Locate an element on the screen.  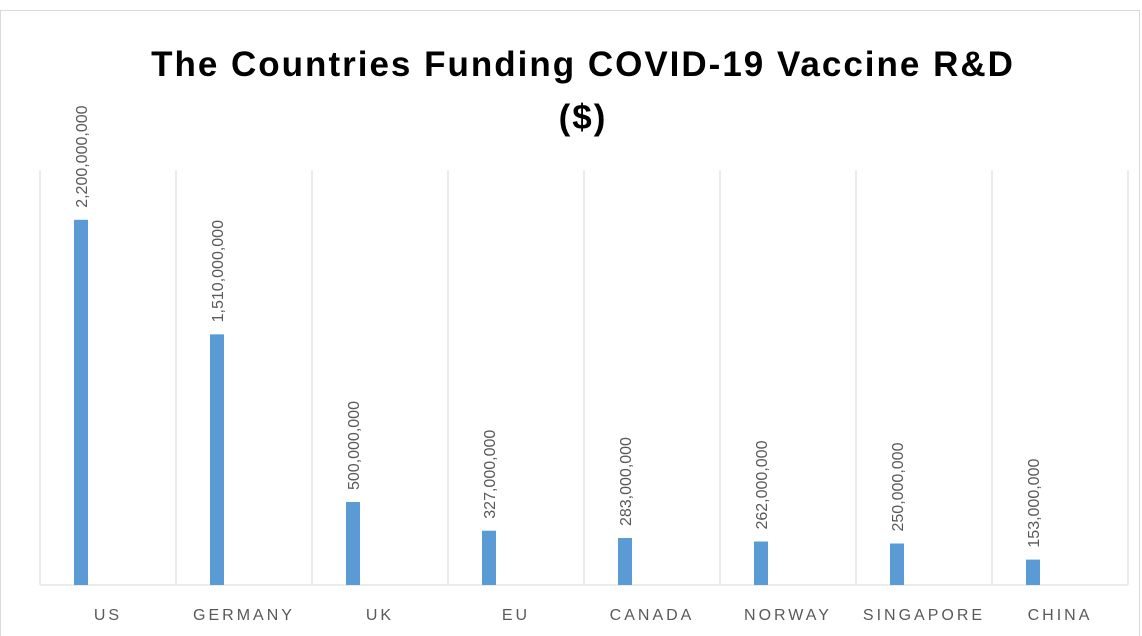
data-label: 262,000,000 is located at coordinates (762, 484).